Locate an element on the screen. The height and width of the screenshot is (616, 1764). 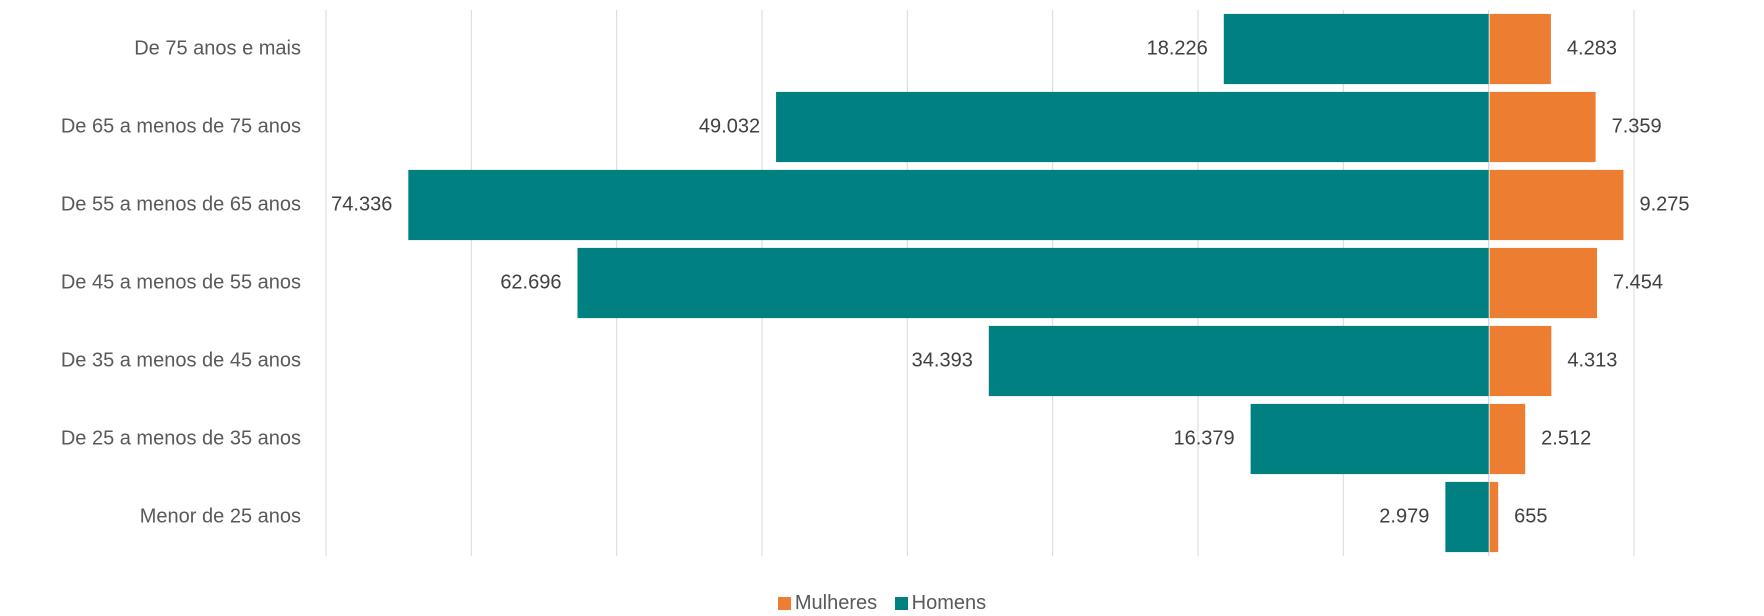
category-label: De 35 a menos de 45 anos is located at coordinates (181, 360).